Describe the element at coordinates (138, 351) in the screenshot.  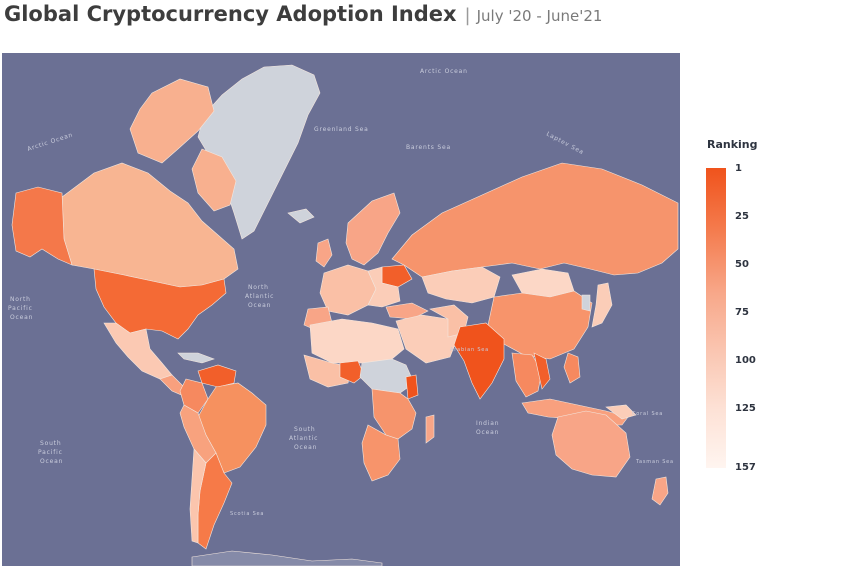
I see `mexico` at that location.